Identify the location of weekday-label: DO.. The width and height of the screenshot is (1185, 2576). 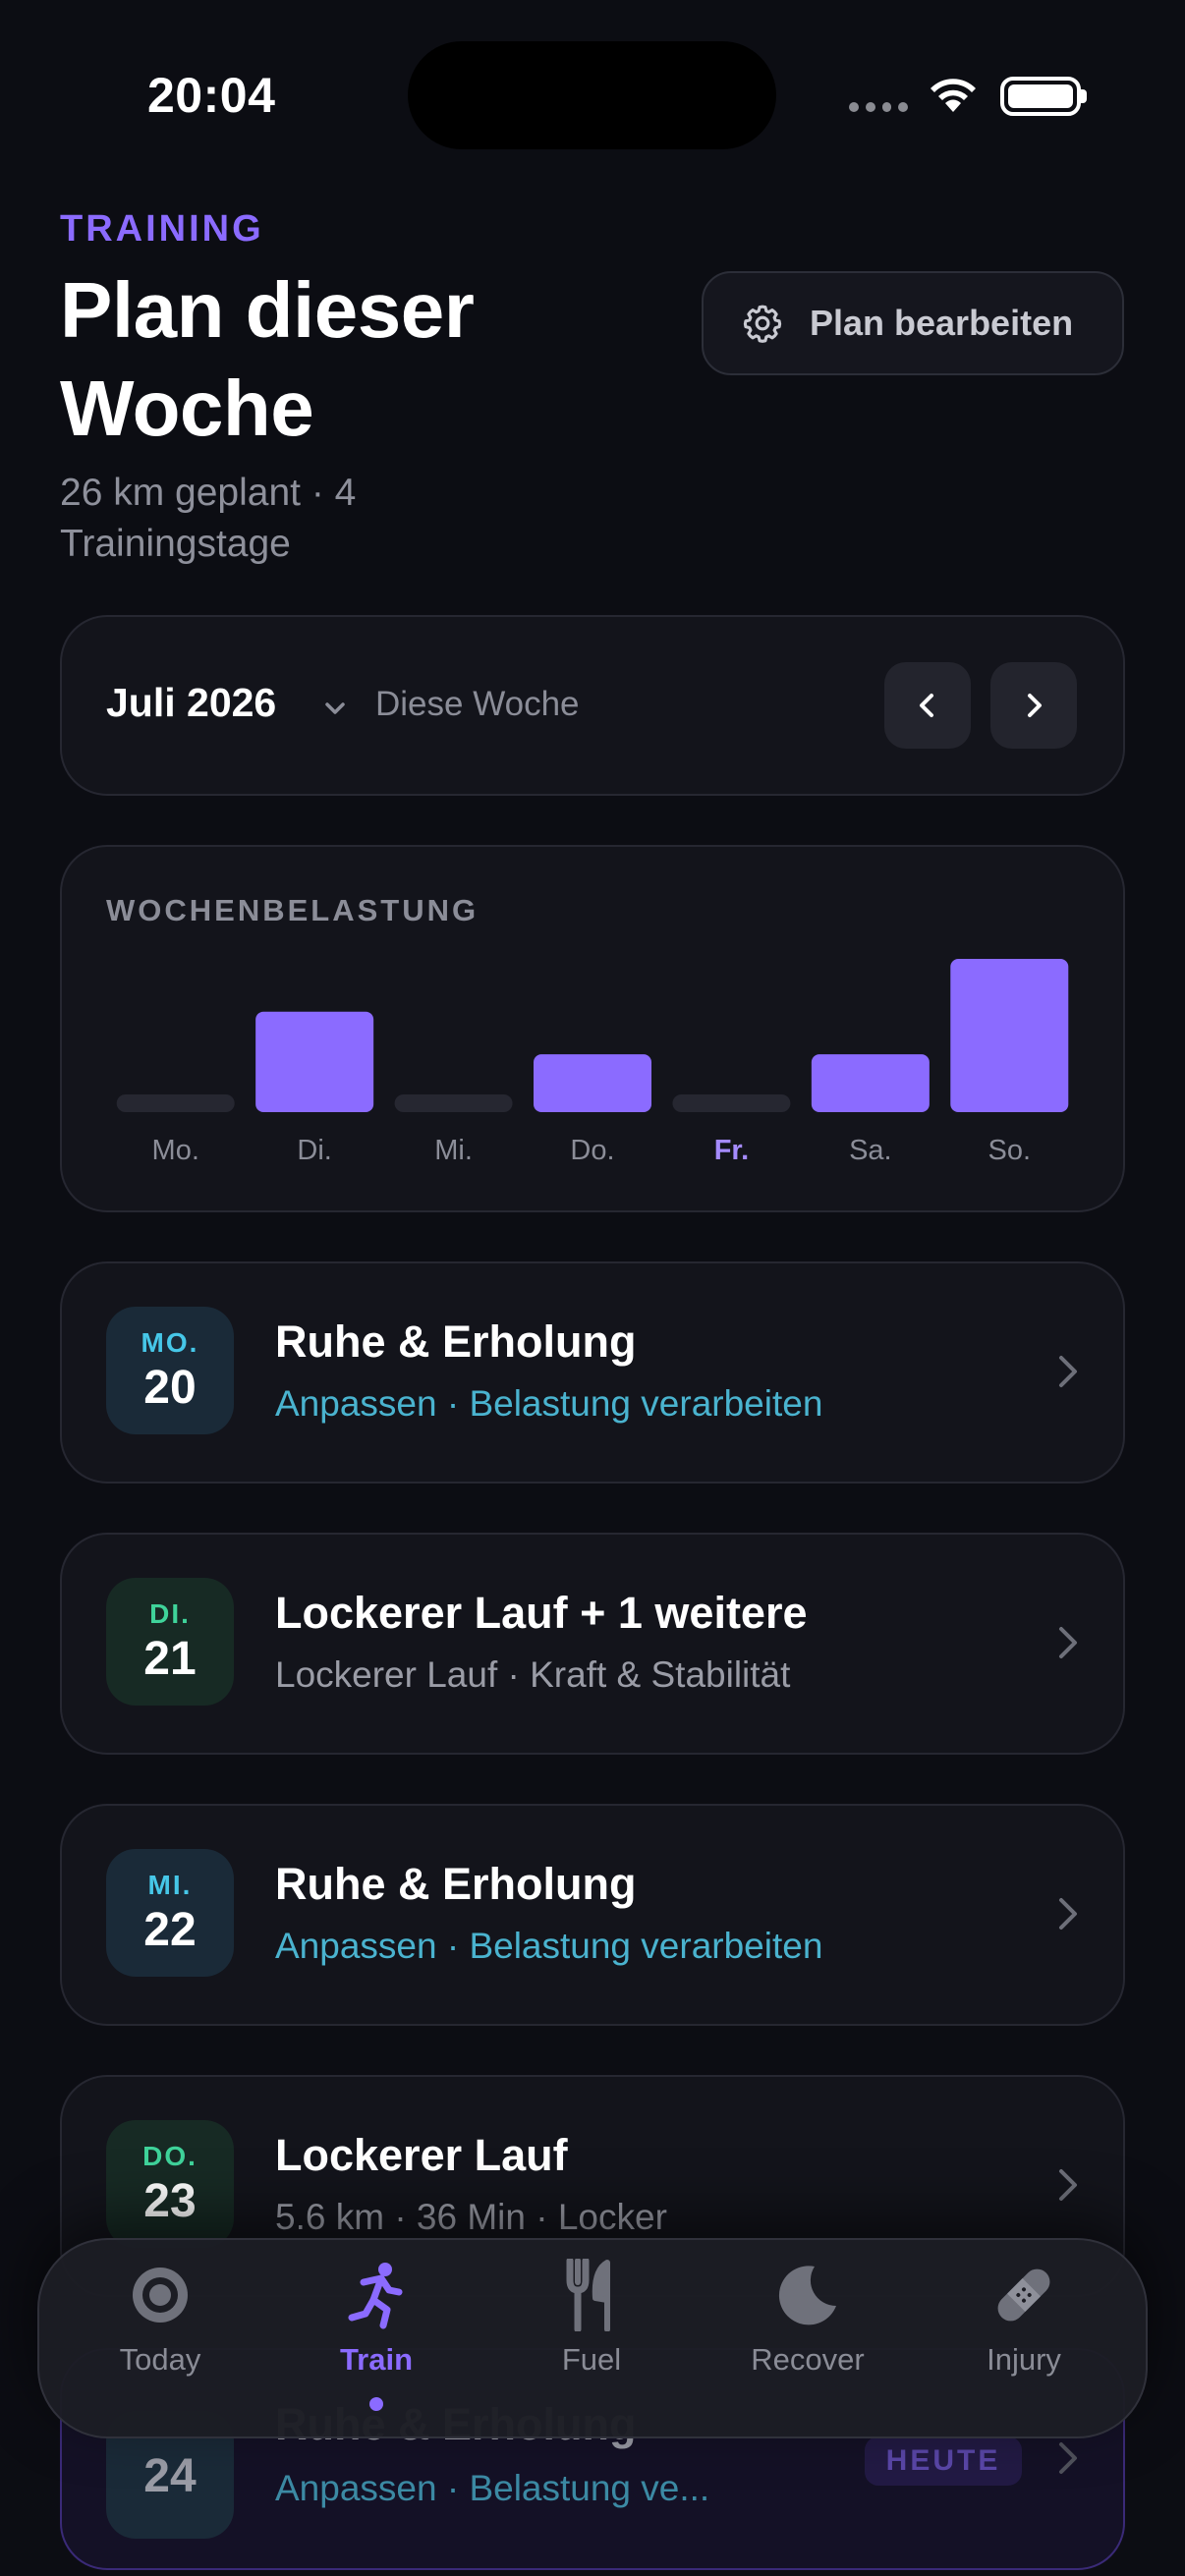
(170, 2155).